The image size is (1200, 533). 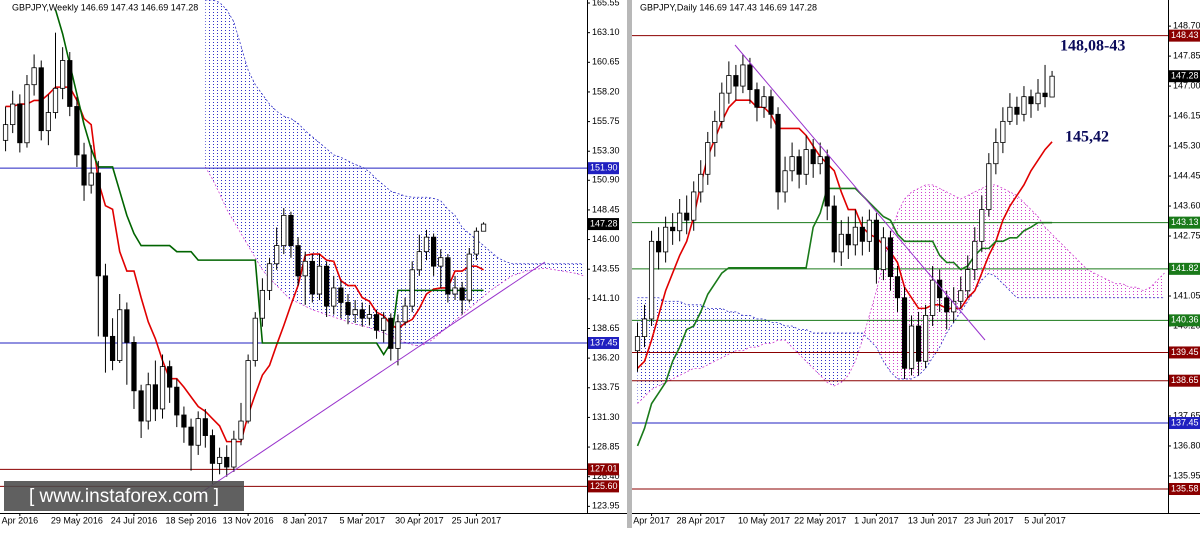 What do you see at coordinates (606, 62) in the screenshot?
I see `y-tick-label: 160.65` at bounding box center [606, 62].